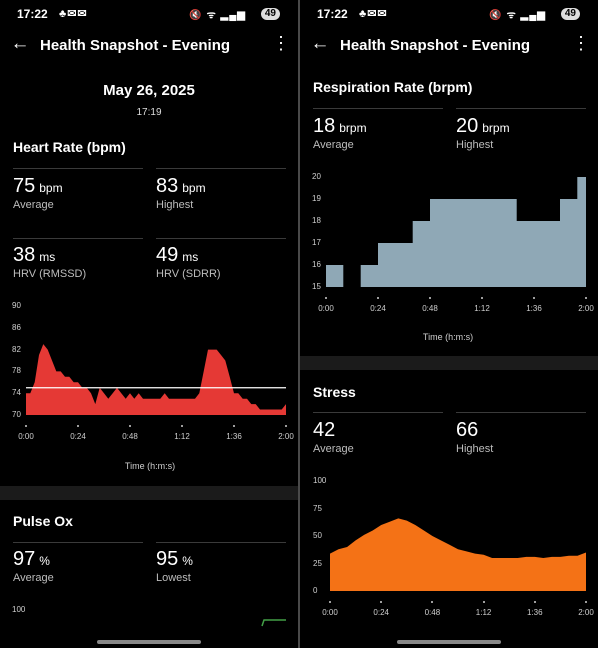  I want to click on heart-rate-x-tick: 0:24, so click(78, 436).